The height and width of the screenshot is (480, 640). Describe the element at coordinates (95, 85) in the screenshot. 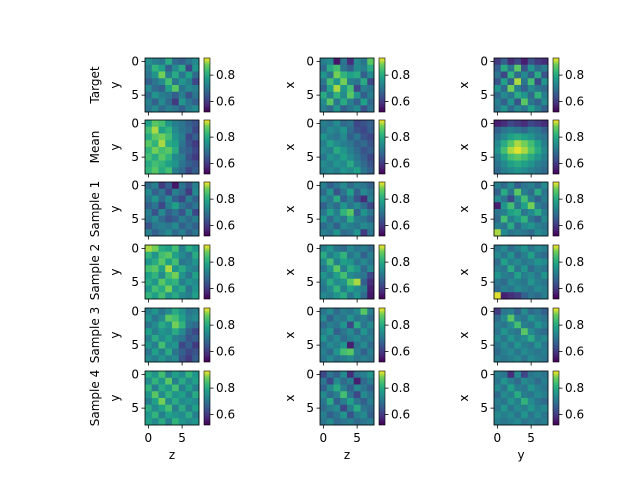

I see `row-label: Target` at that location.